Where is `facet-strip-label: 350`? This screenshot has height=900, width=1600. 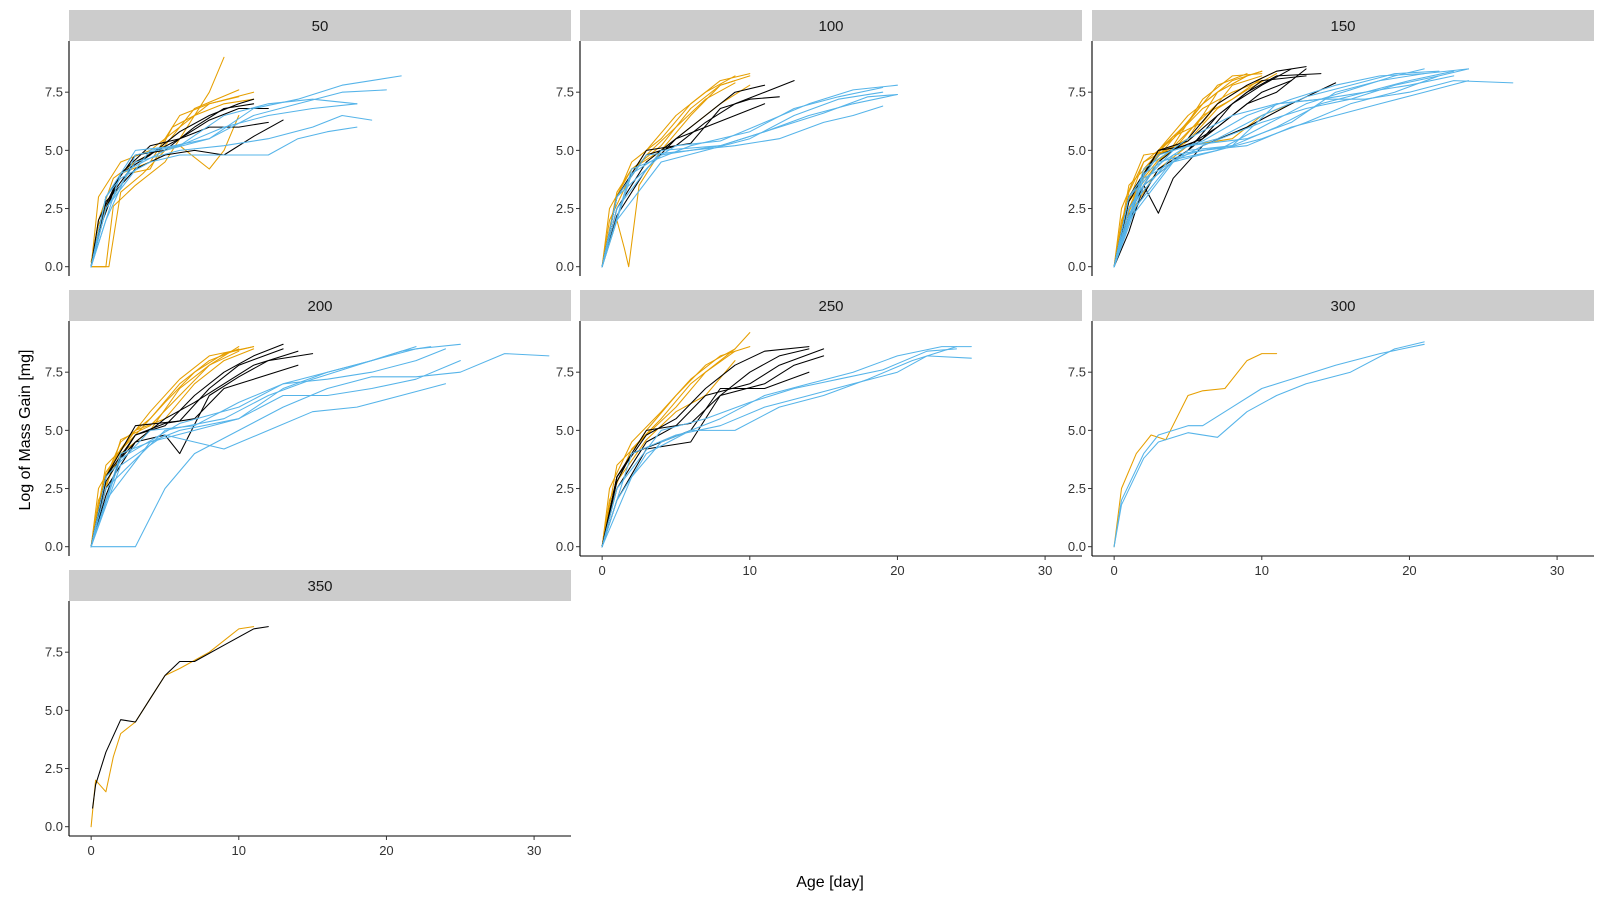
facet-strip-label: 350 is located at coordinates (319, 586).